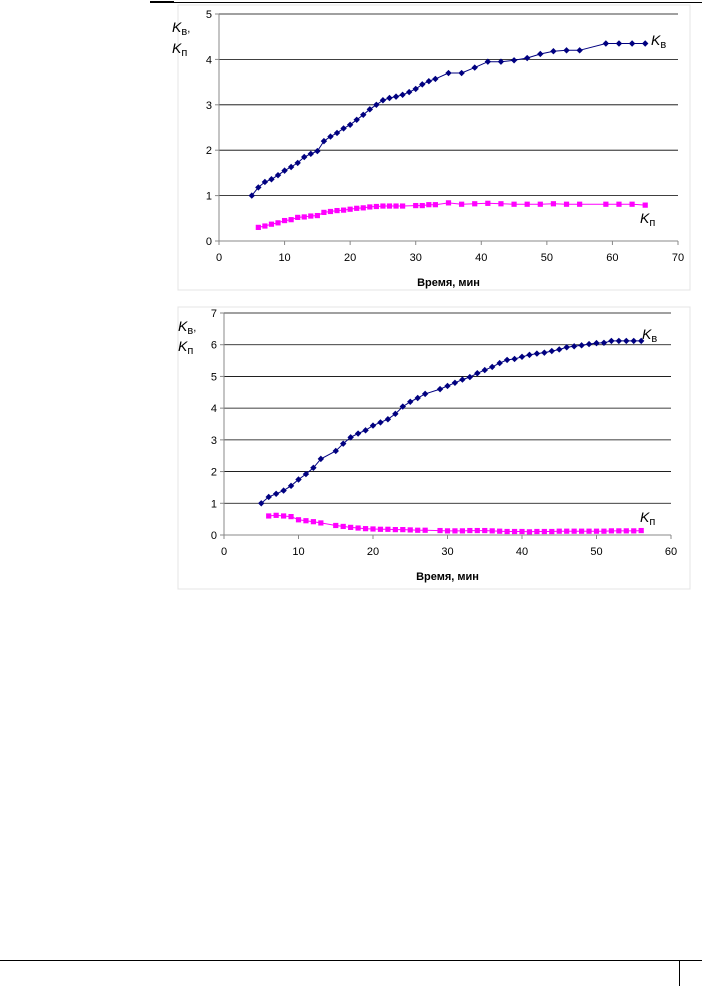 The height and width of the screenshot is (987, 702). What do you see at coordinates (224, 552) in the screenshot?
I see `x-tick-label: 0` at bounding box center [224, 552].